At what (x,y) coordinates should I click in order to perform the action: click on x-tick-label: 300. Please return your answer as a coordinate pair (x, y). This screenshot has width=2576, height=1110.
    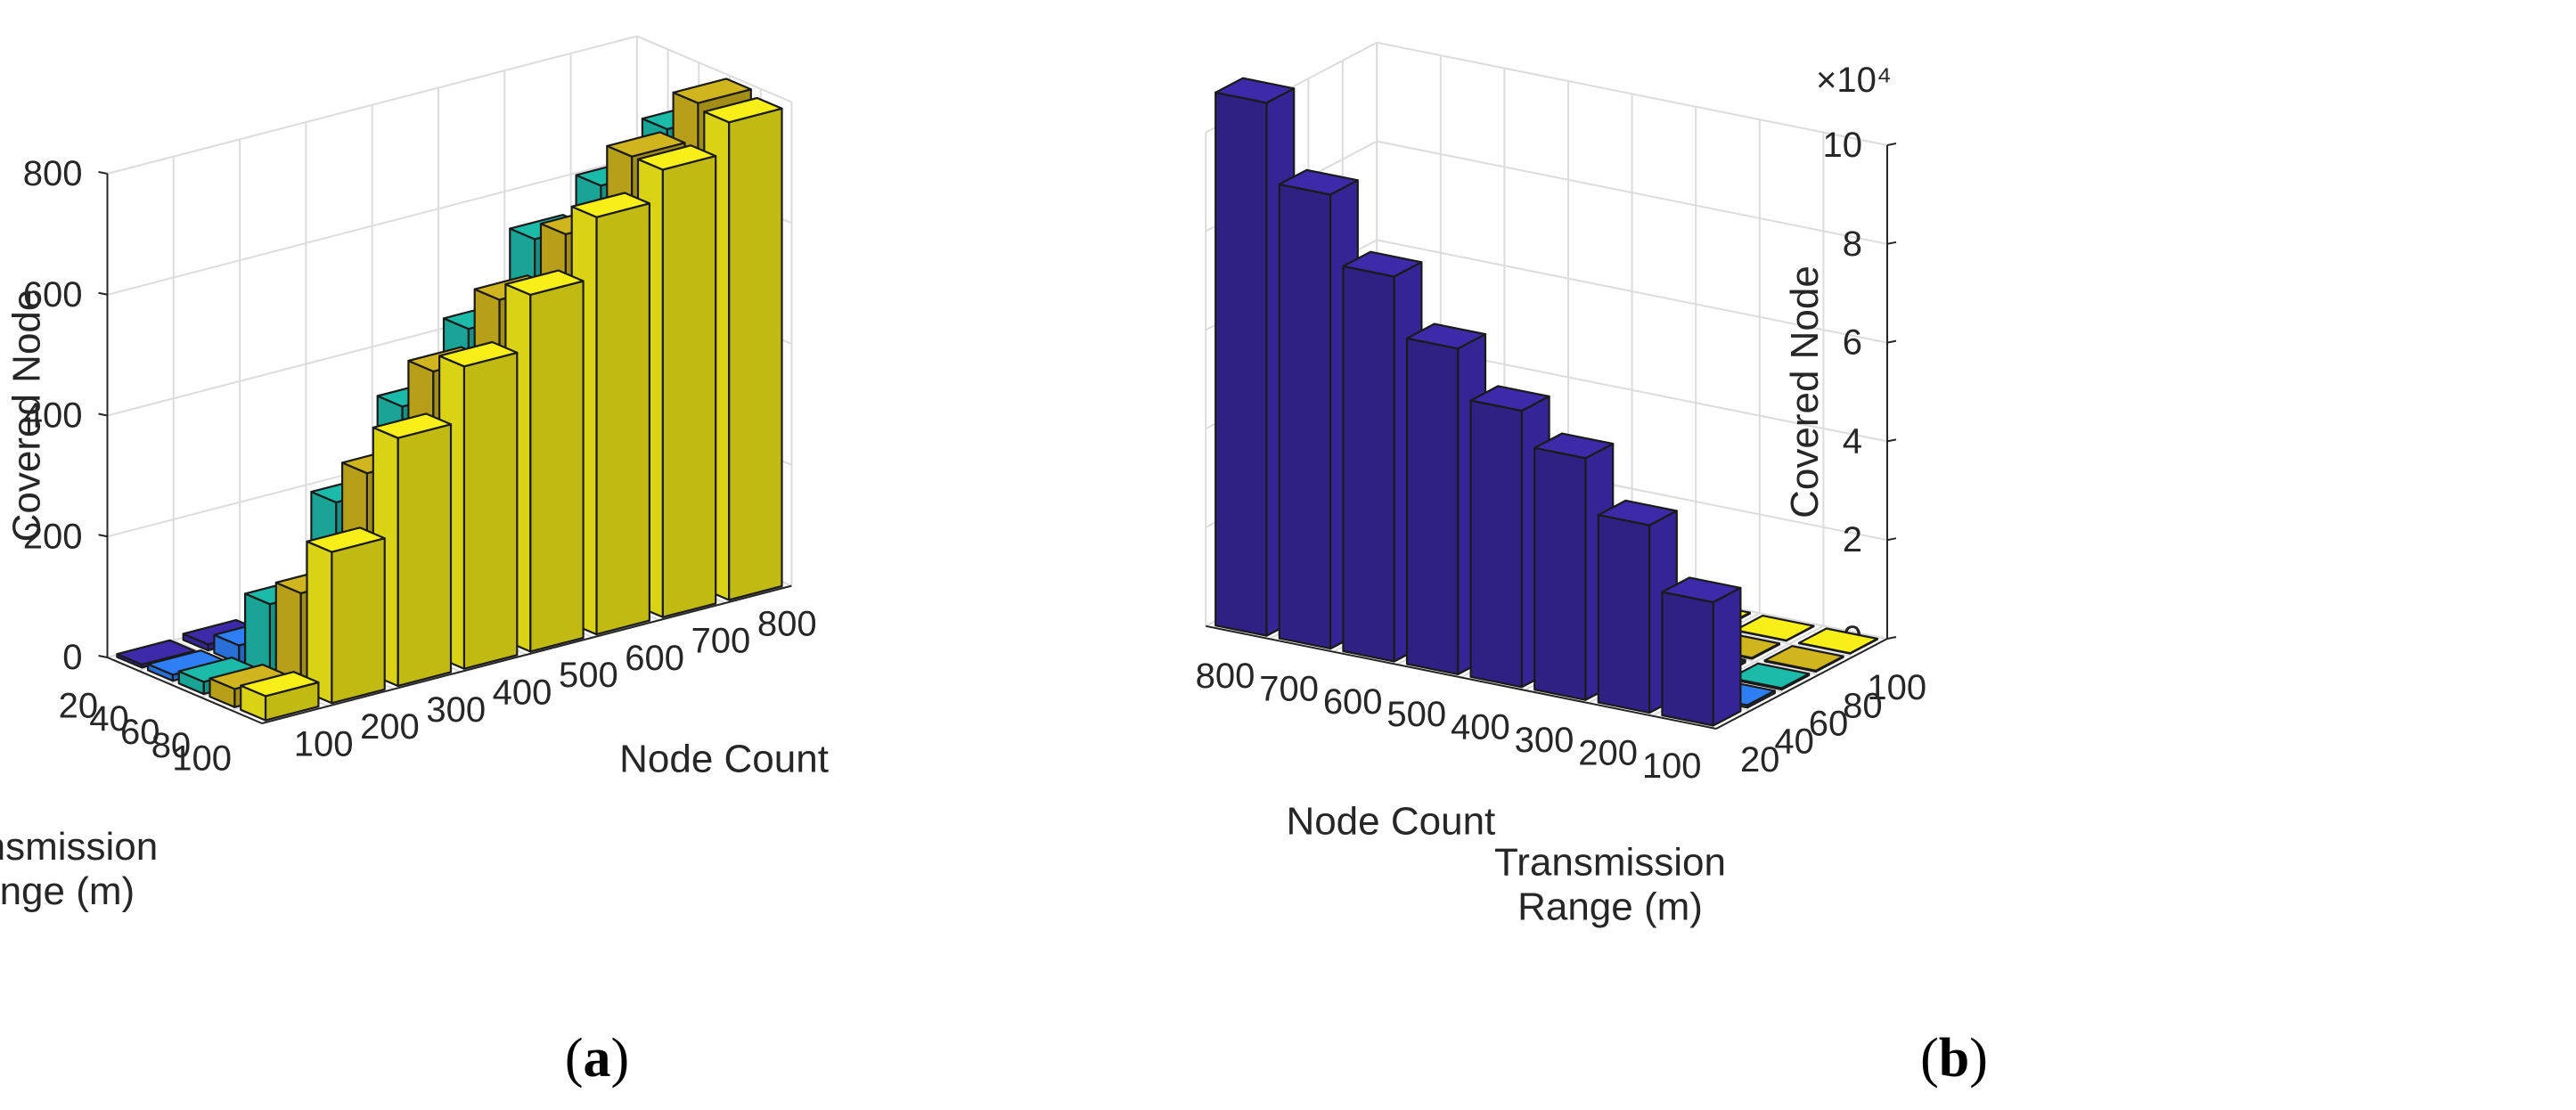
    Looking at the image, I should click on (456, 710).